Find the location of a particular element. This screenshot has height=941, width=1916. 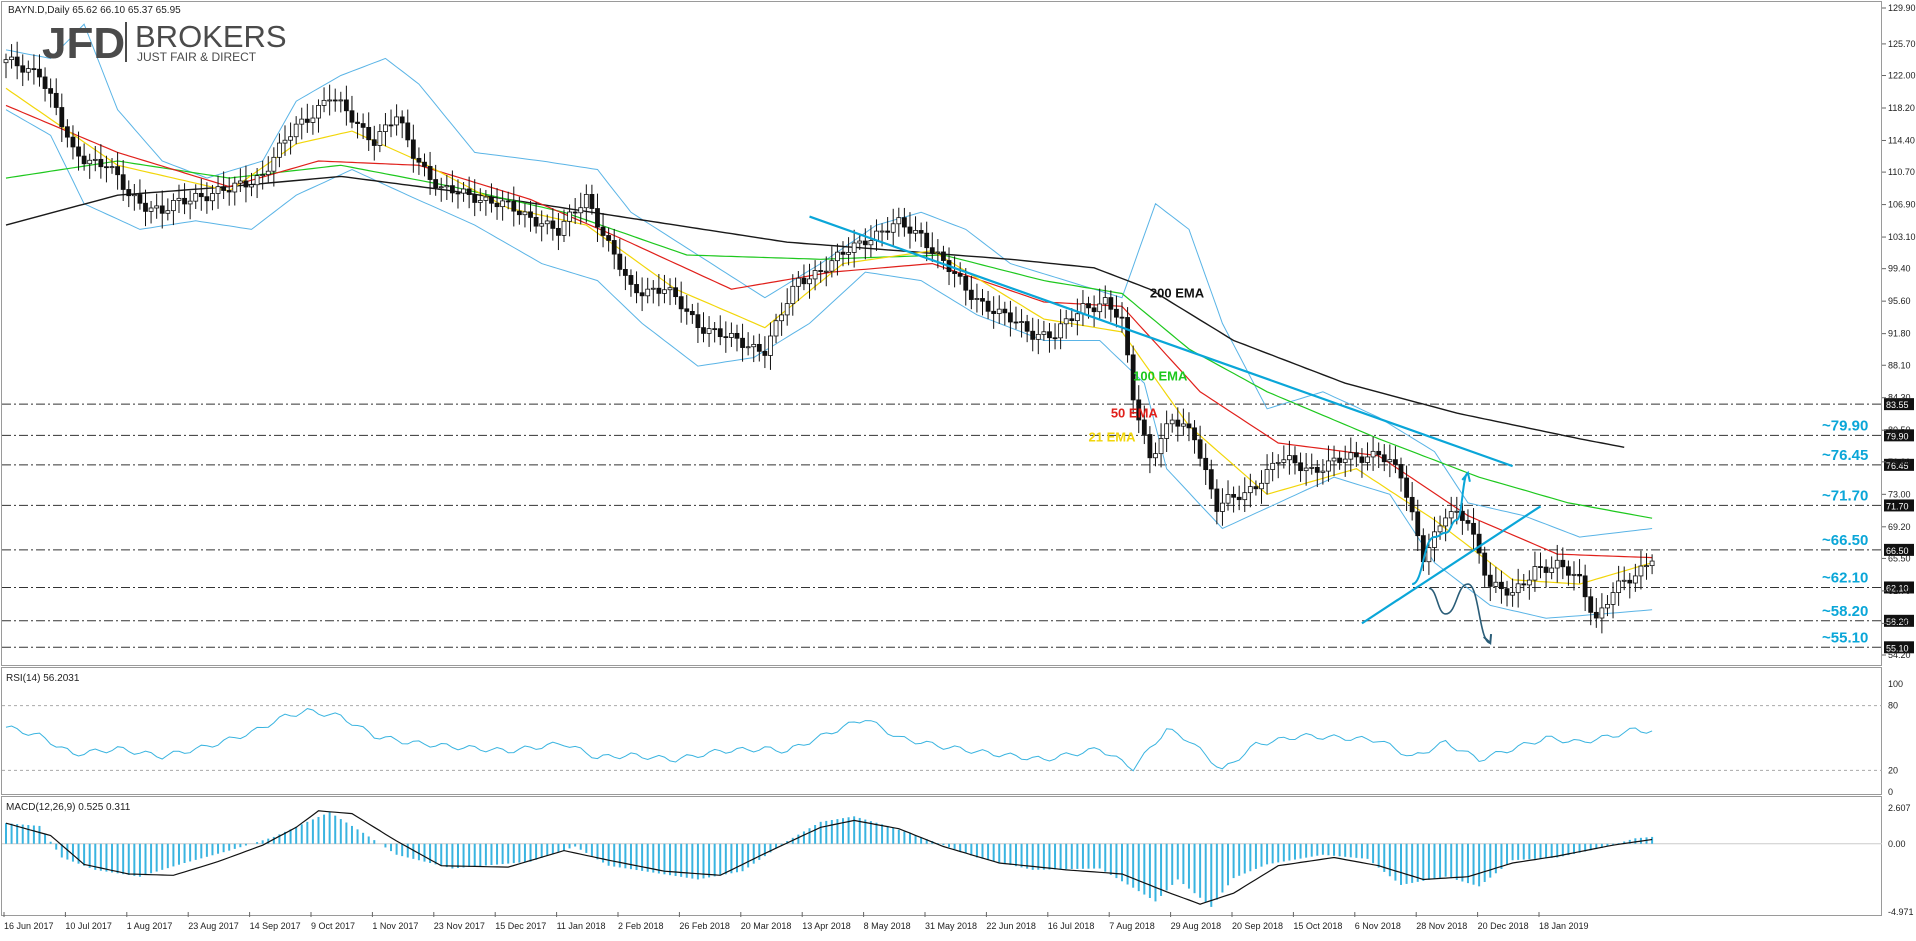

level-badge-text-4: 66.50 is located at coordinates (1897, 551).